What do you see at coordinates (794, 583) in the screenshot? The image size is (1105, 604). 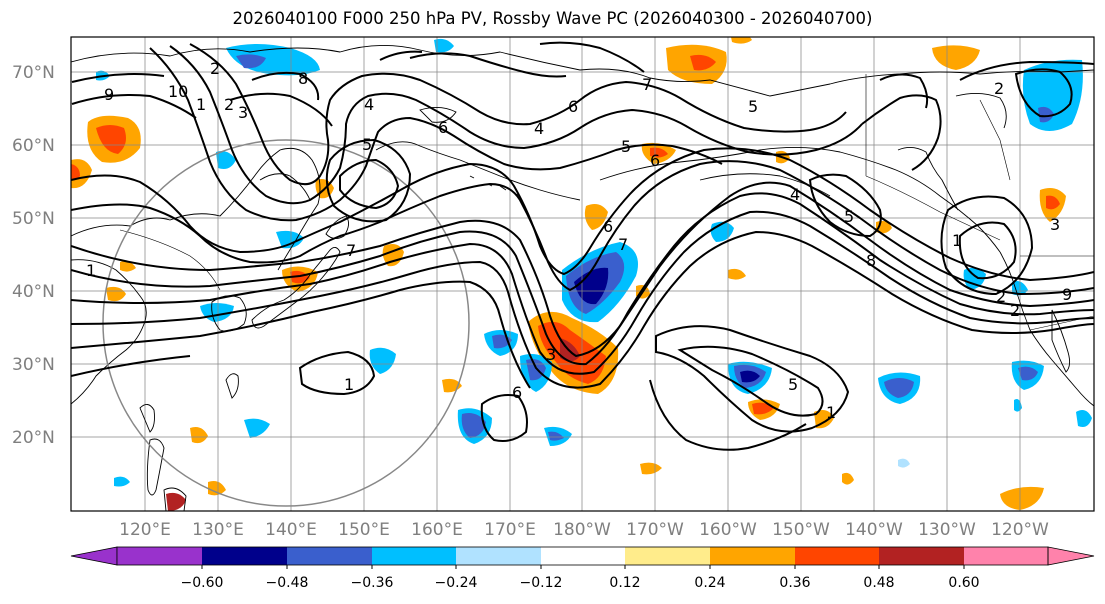 I see `colorbar-tick: 0.36` at bounding box center [794, 583].